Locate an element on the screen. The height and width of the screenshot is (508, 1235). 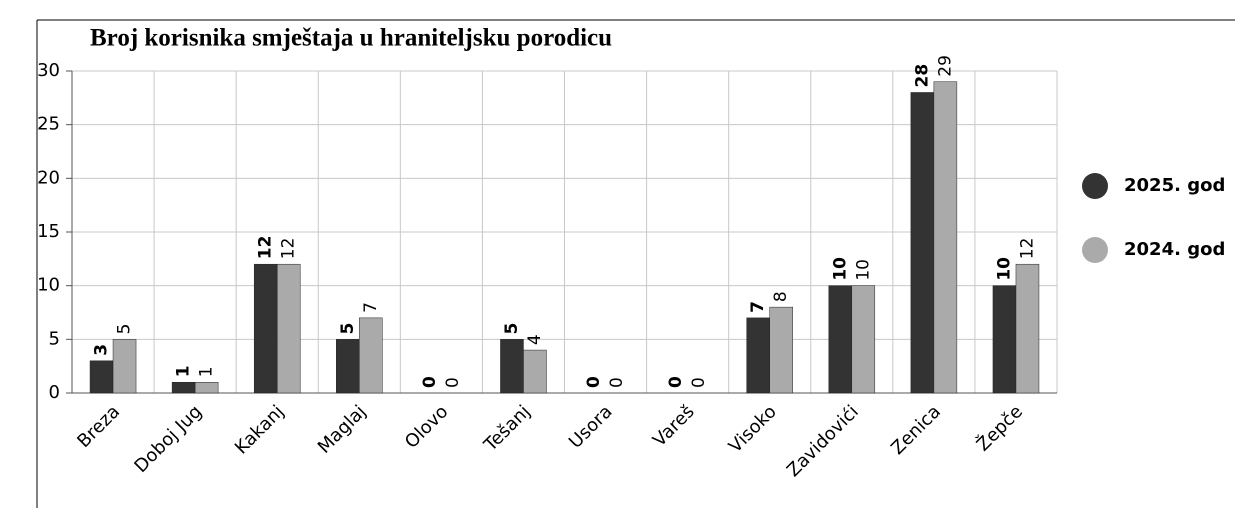
data-label: 3 is located at coordinates (102, 350).